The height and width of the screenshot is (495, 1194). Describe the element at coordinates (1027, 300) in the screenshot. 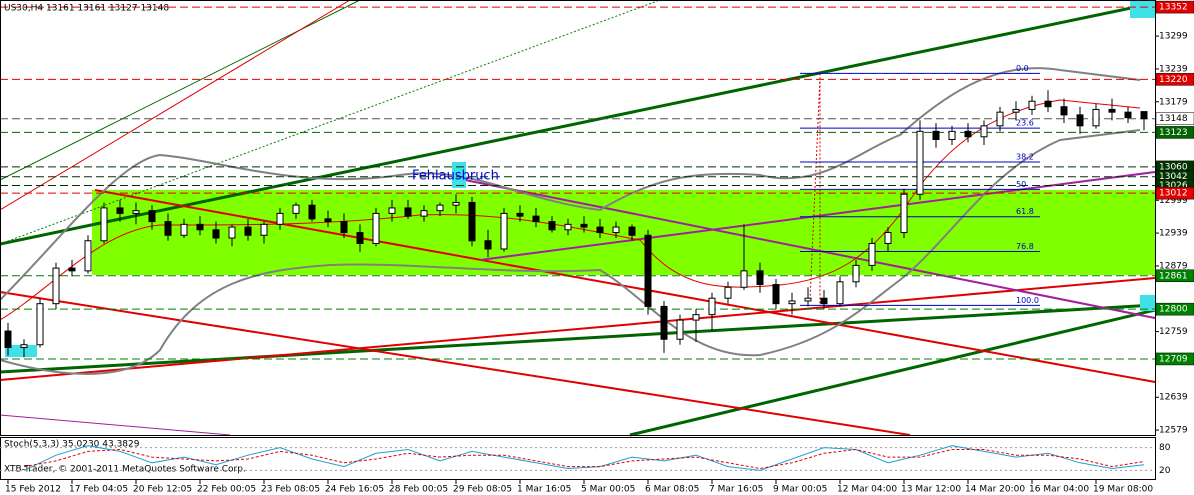

I see `fib-label: 100.0` at that location.